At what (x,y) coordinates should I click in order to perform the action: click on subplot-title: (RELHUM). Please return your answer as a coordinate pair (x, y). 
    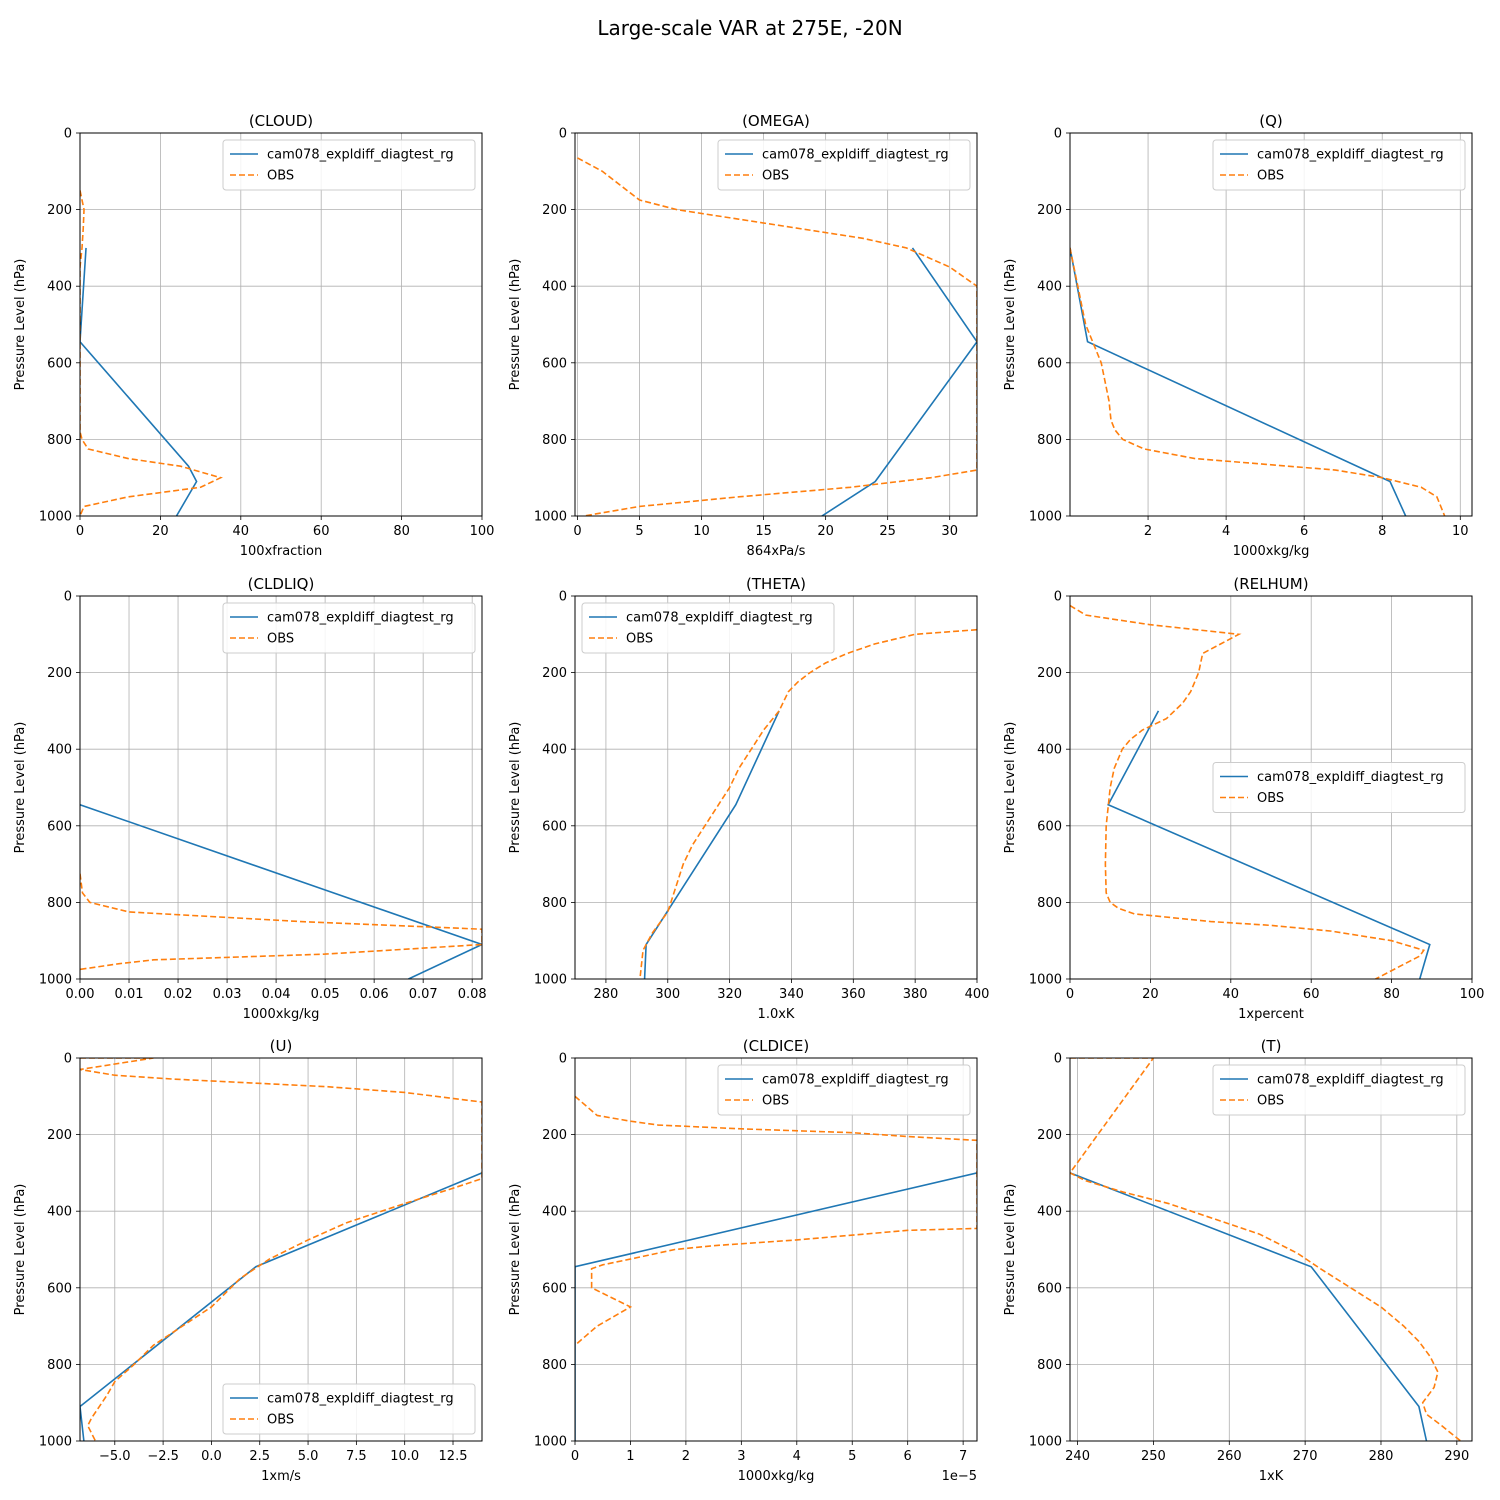
    Looking at the image, I should click on (1270, 584).